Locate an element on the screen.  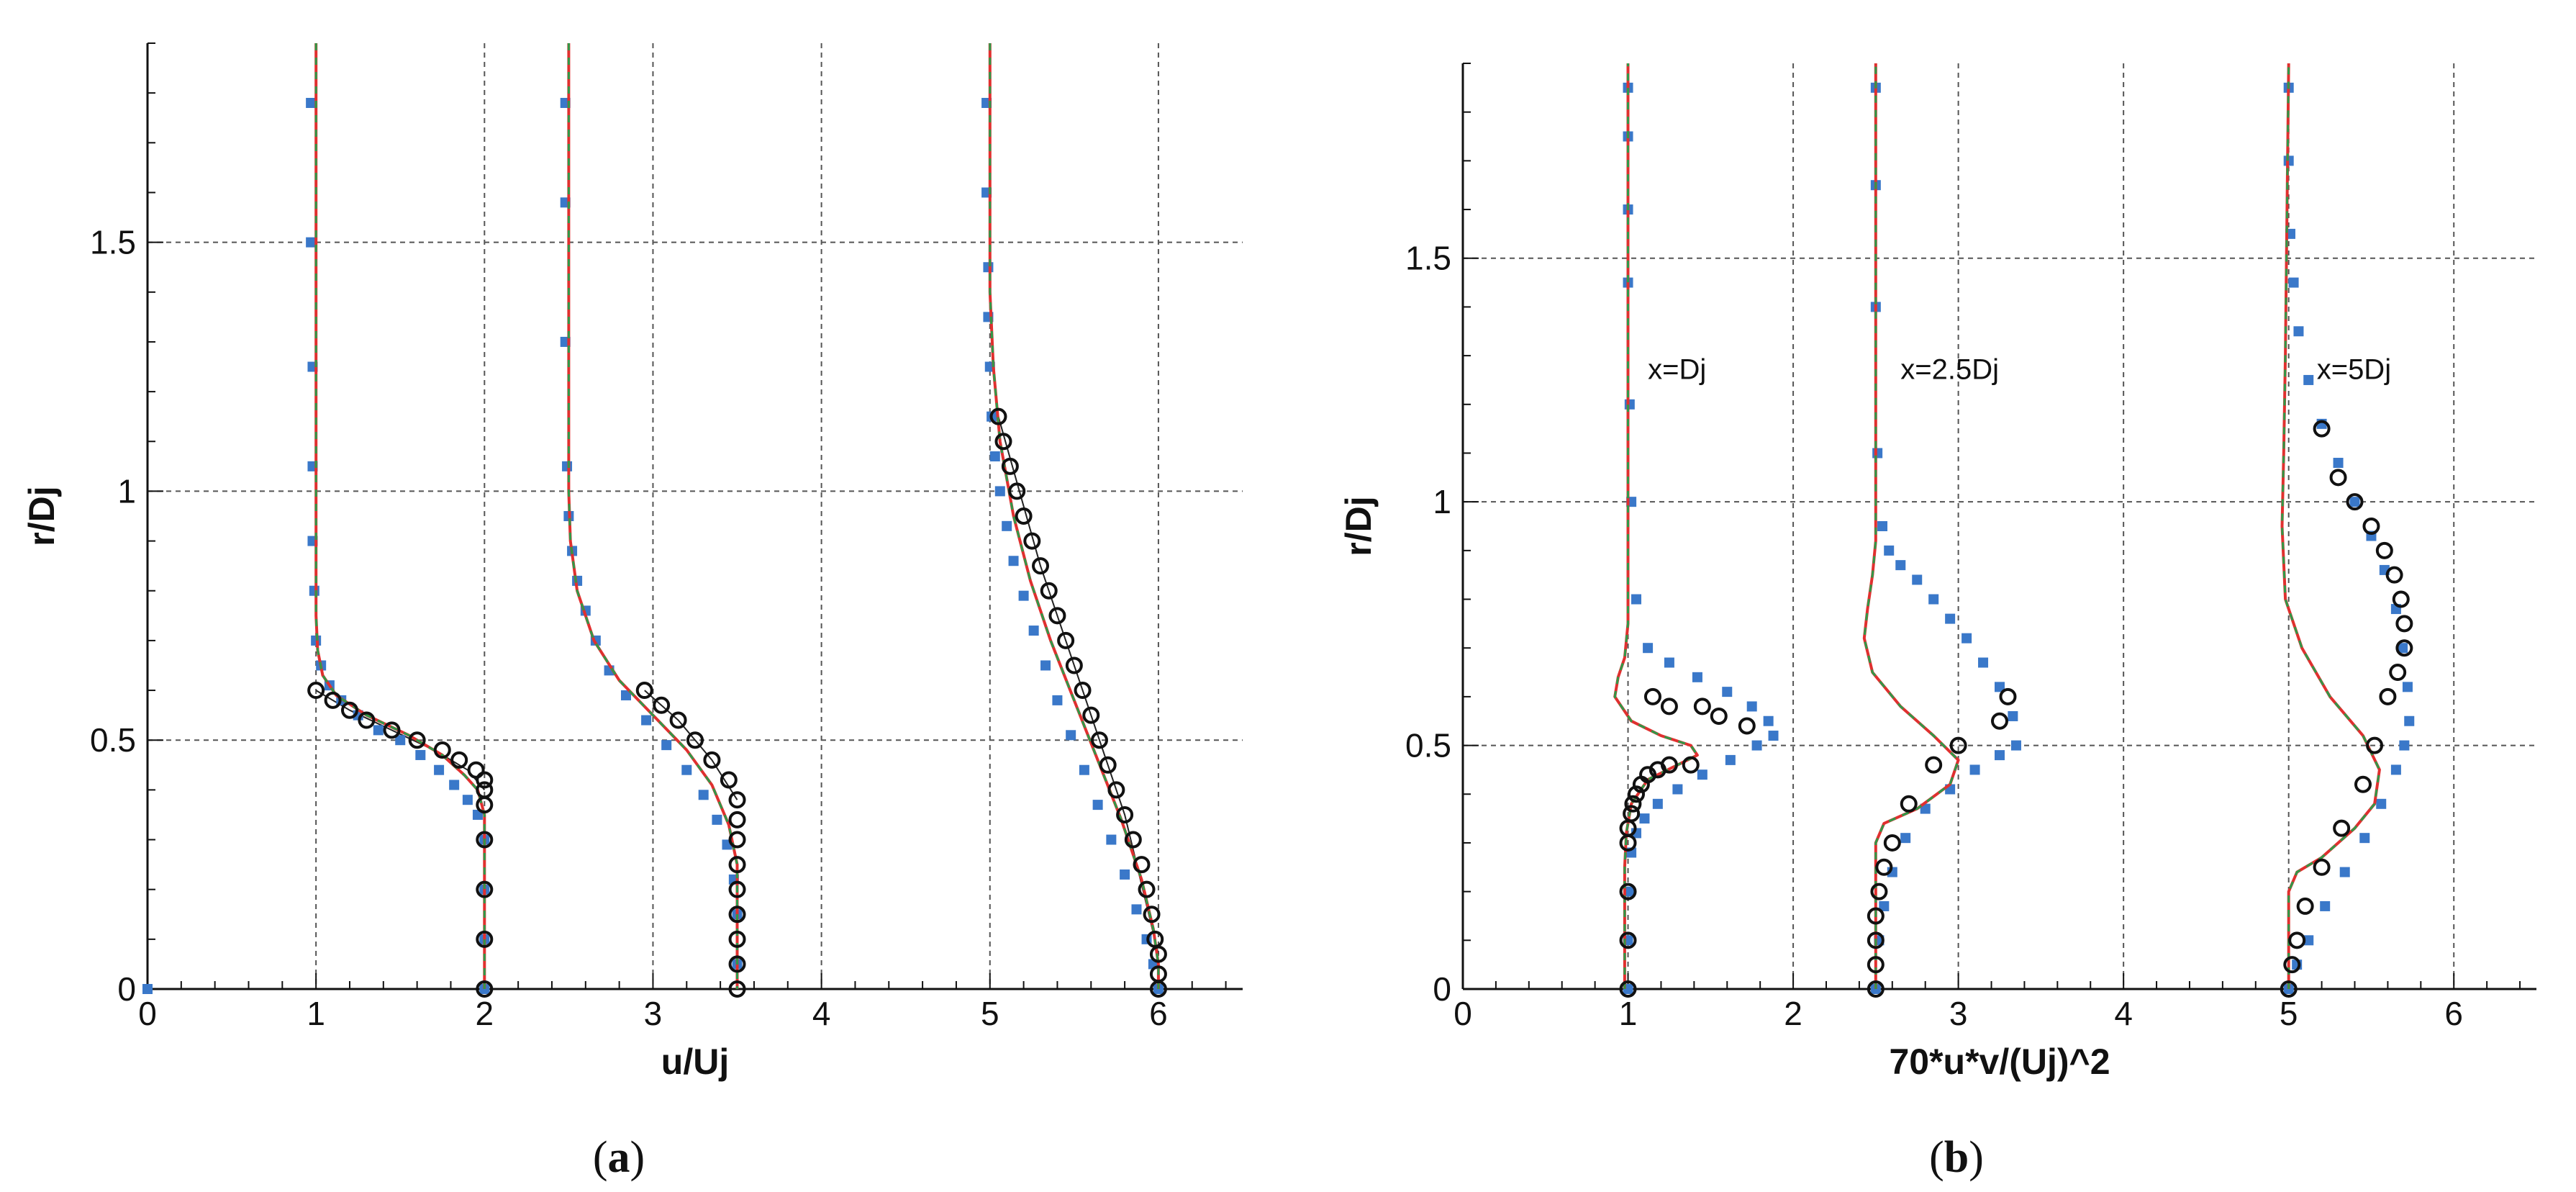
y-axis-label: r/Dj is located at coordinates (1358, 526).